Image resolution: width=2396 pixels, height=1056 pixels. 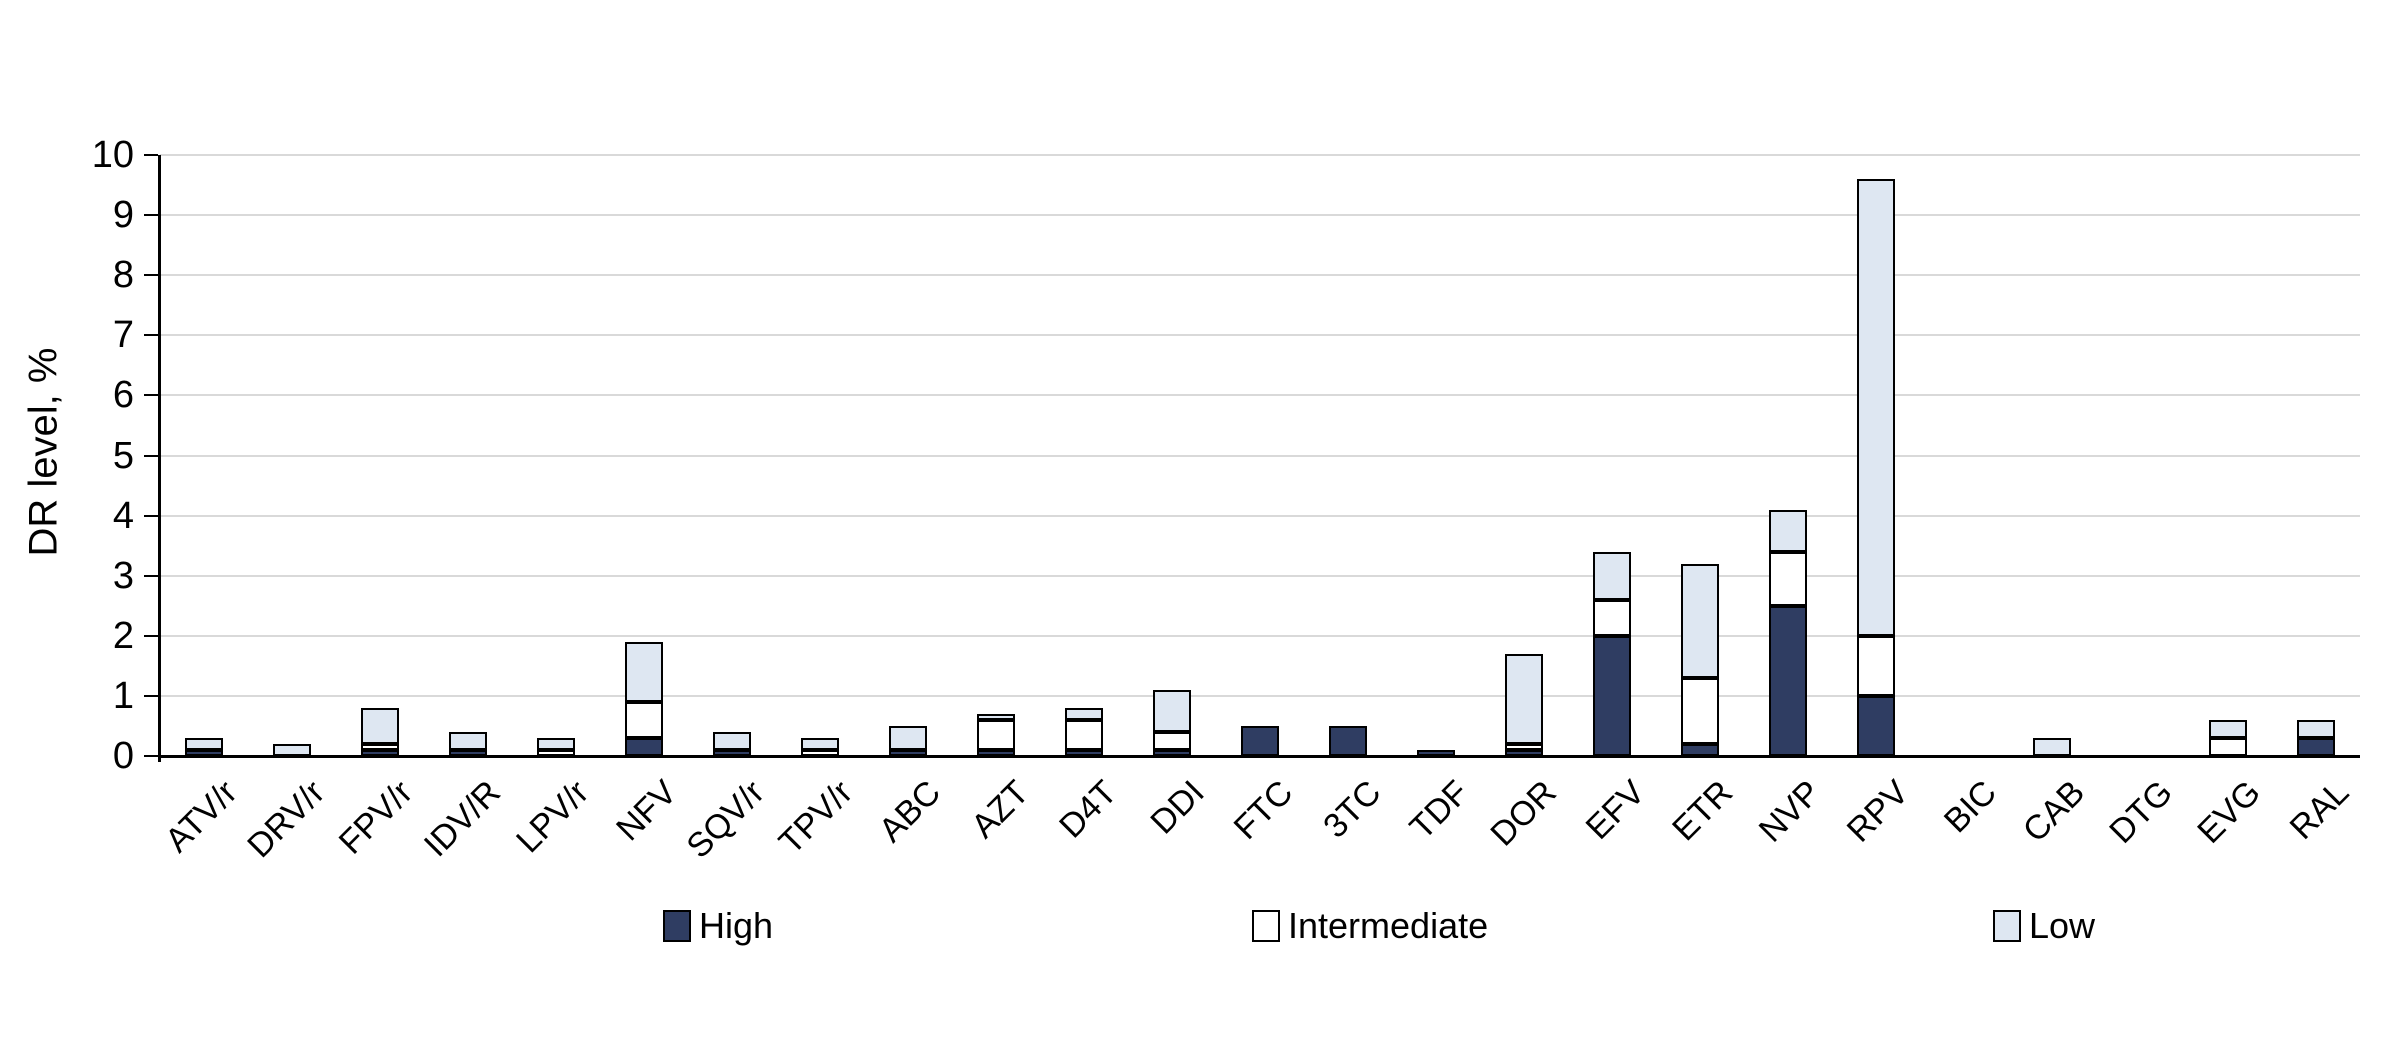 I want to click on legend-swatch-high-icon, so click(x=677, y=926).